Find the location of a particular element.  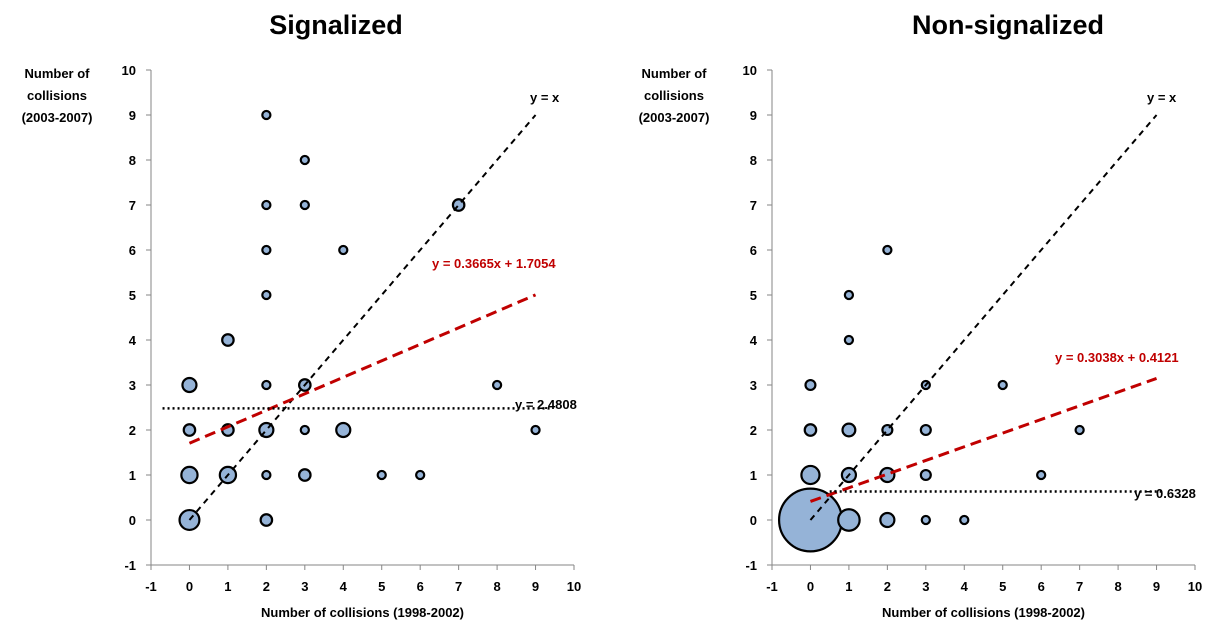

y-tick-label: 2 is located at coordinates (132, 430).